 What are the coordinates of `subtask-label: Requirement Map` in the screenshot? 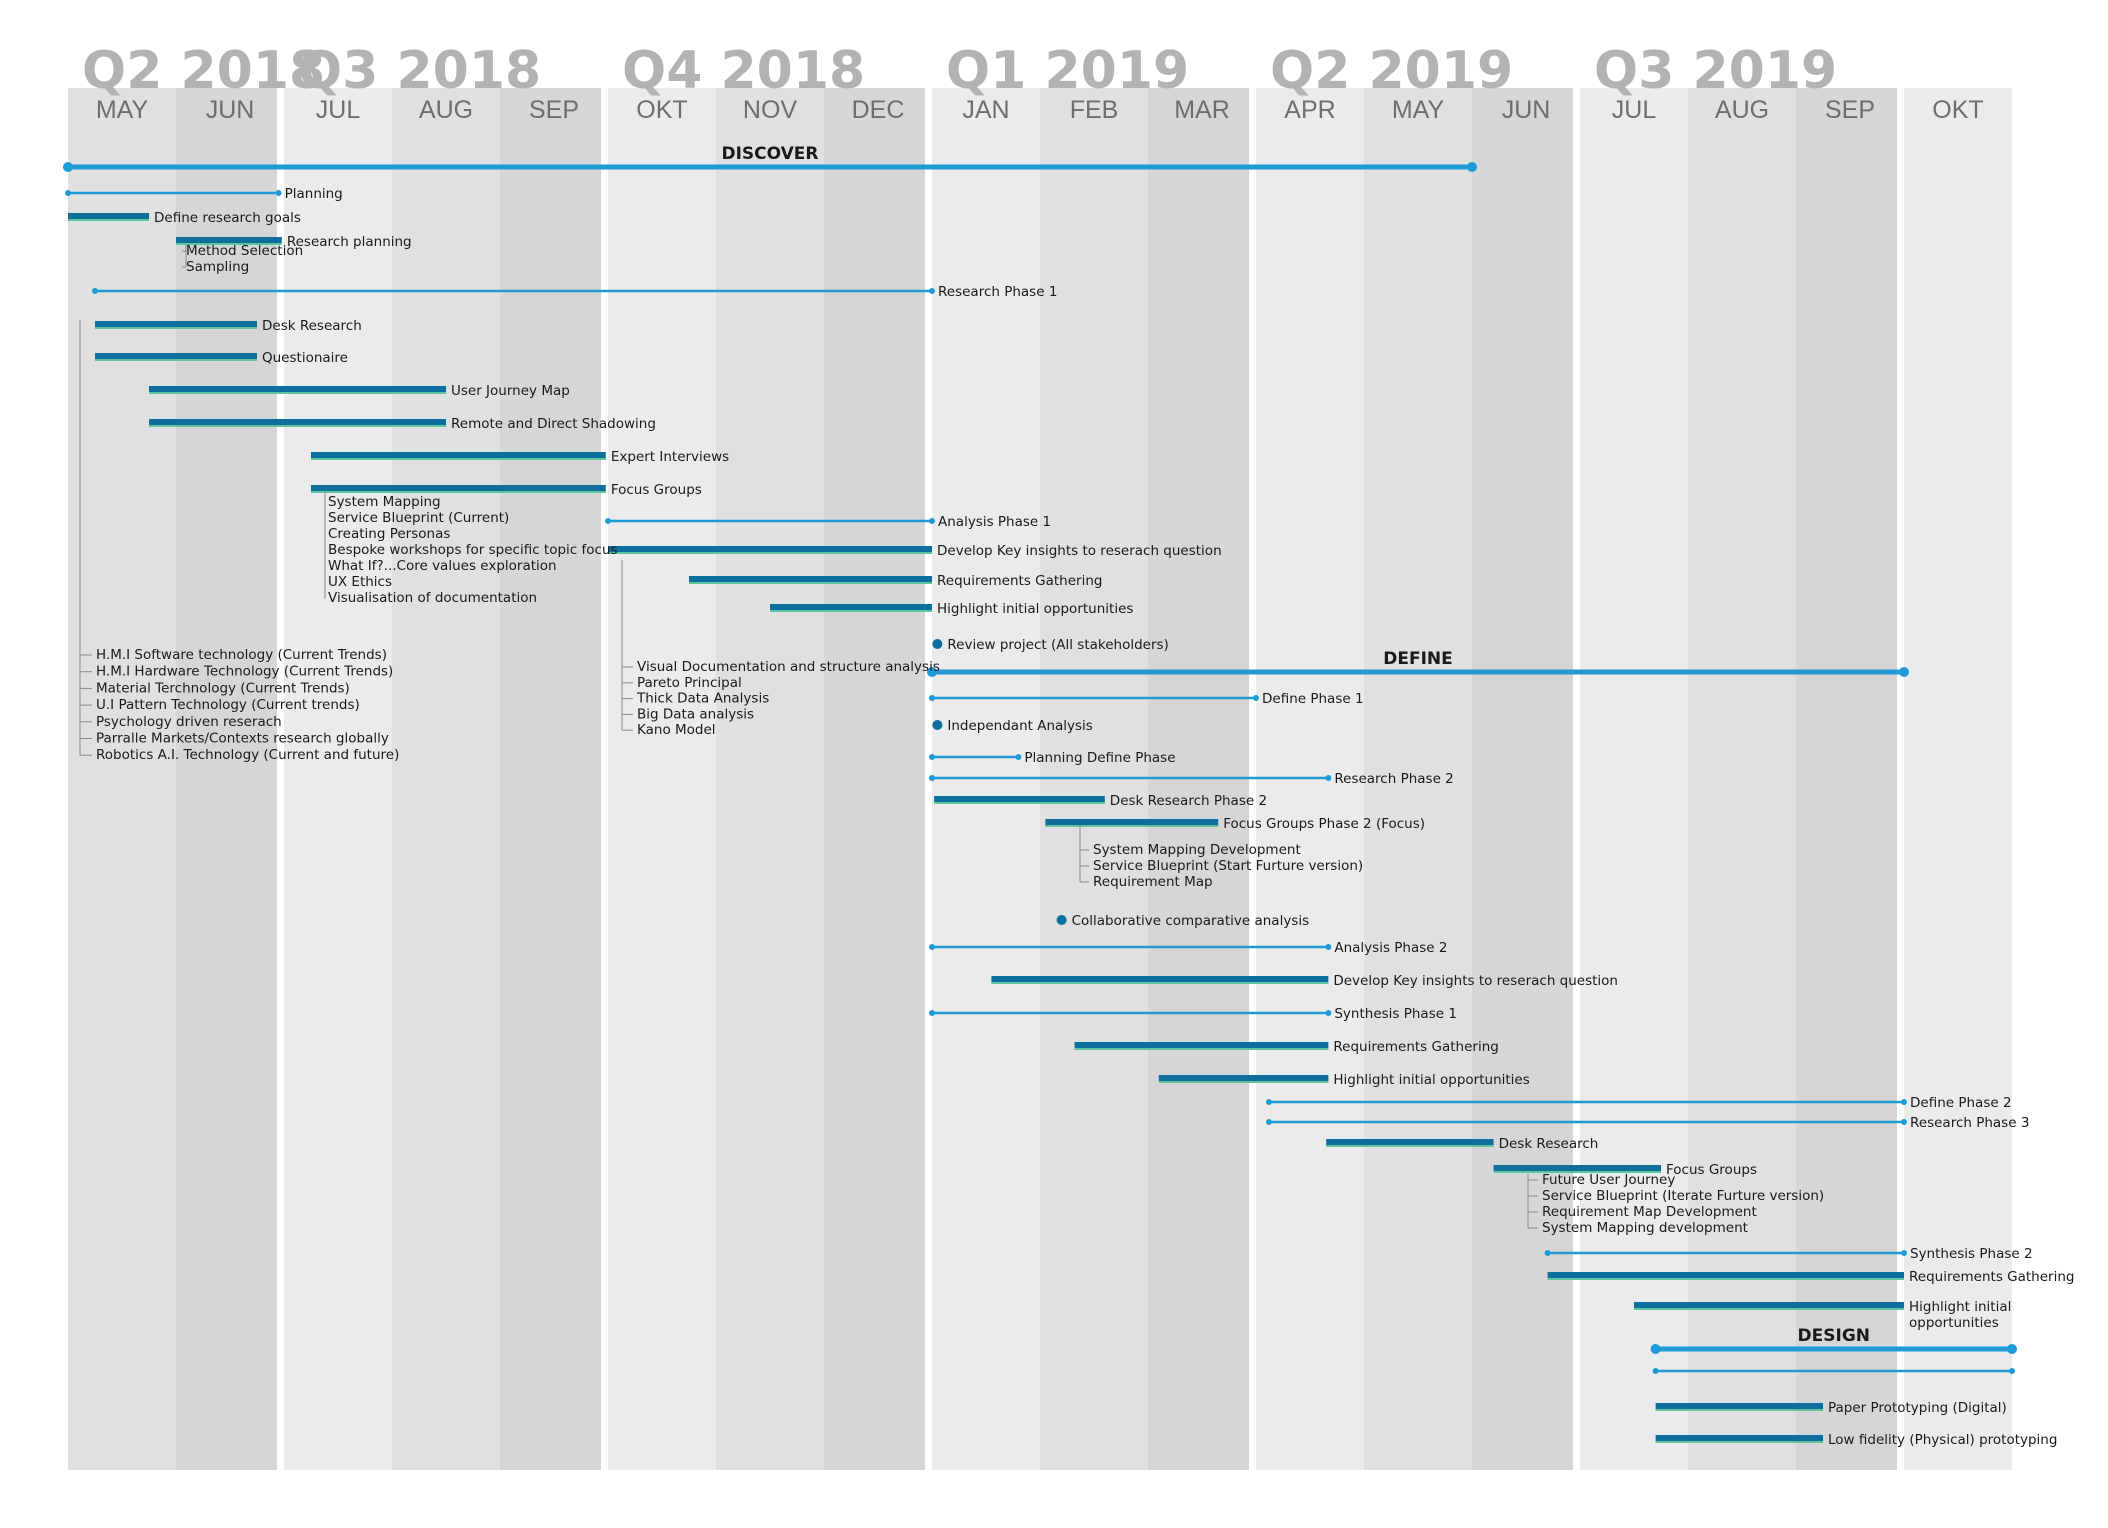 It's located at (1153, 882).